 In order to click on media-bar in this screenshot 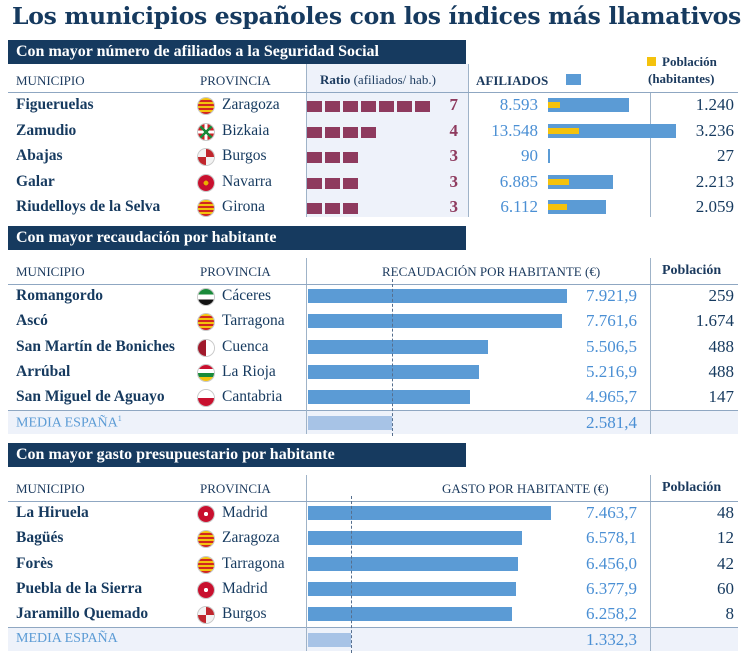, I will do `click(330, 639)`.